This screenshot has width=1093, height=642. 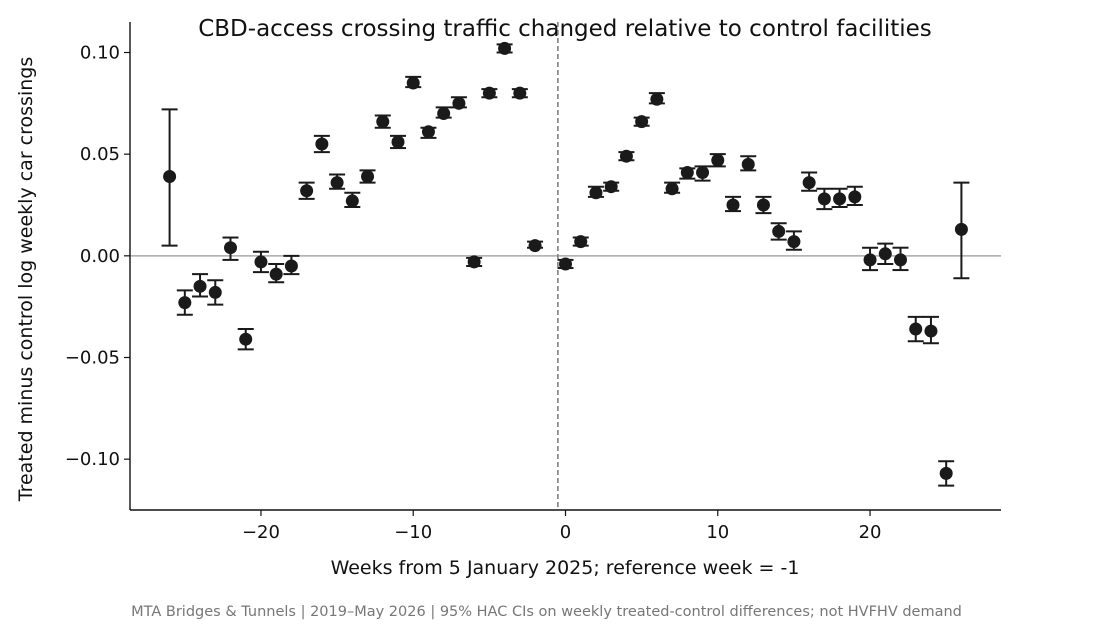 What do you see at coordinates (92, 459) in the screenshot?
I see `y-tick-label: −0.10` at bounding box center [92, 459].